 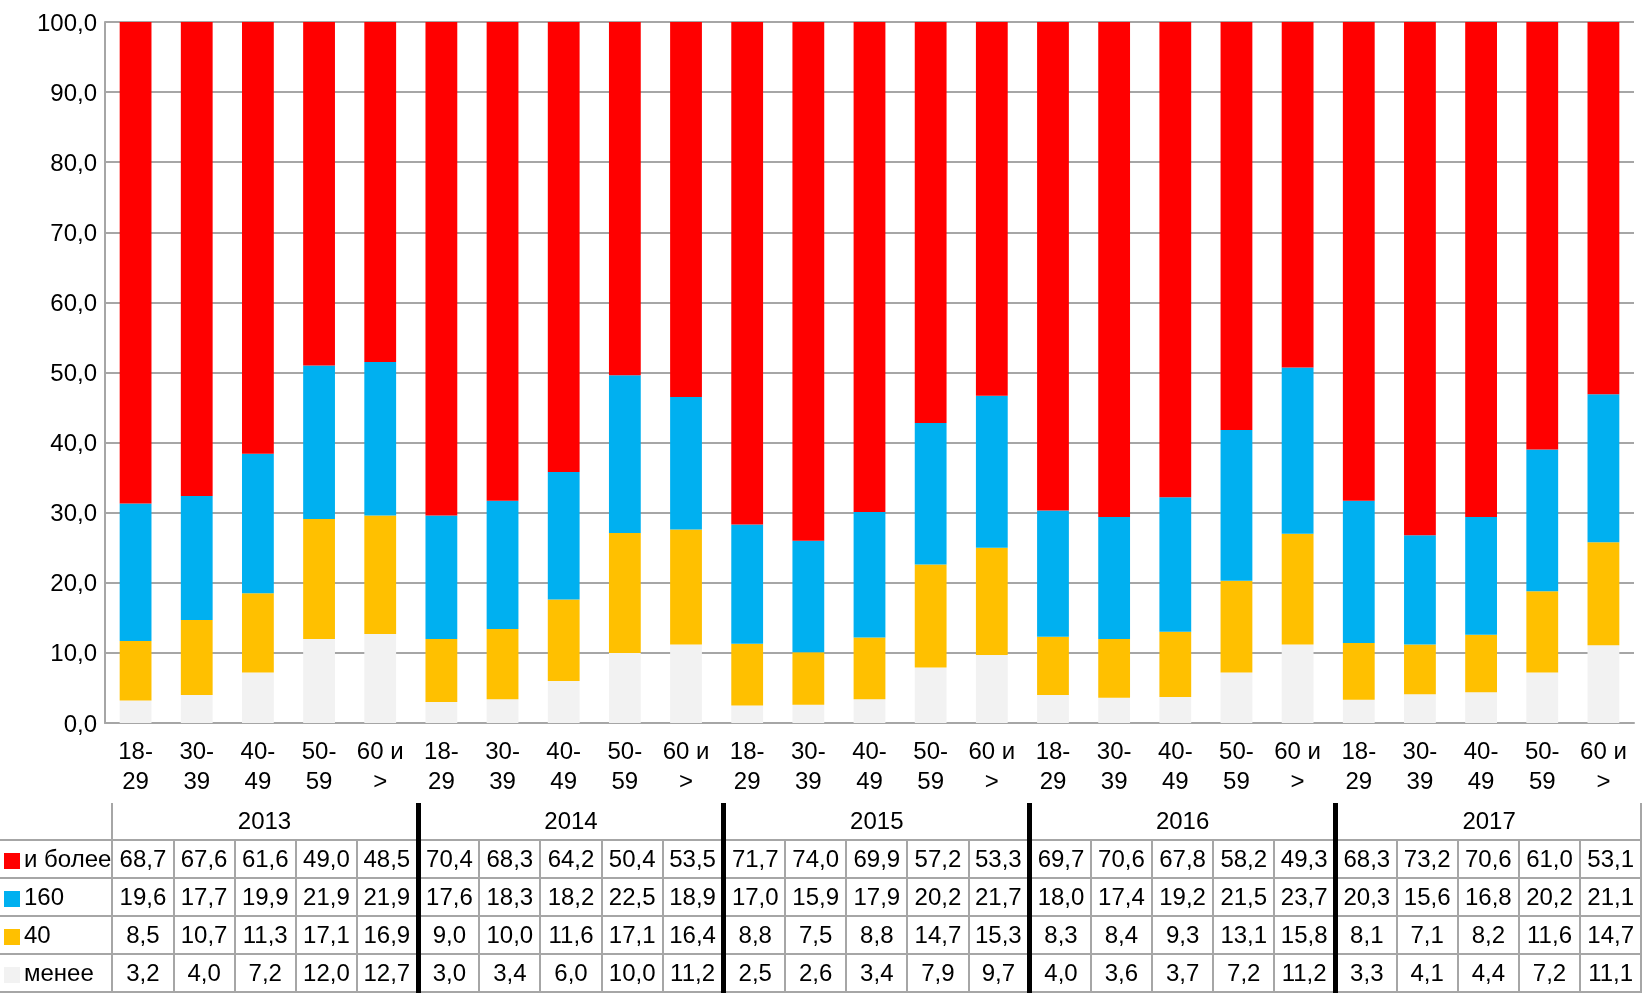 What do you see at coordinates (1182, 821) in the screenshot?
I see `text: 2016` at bounding box center [1182, 821].